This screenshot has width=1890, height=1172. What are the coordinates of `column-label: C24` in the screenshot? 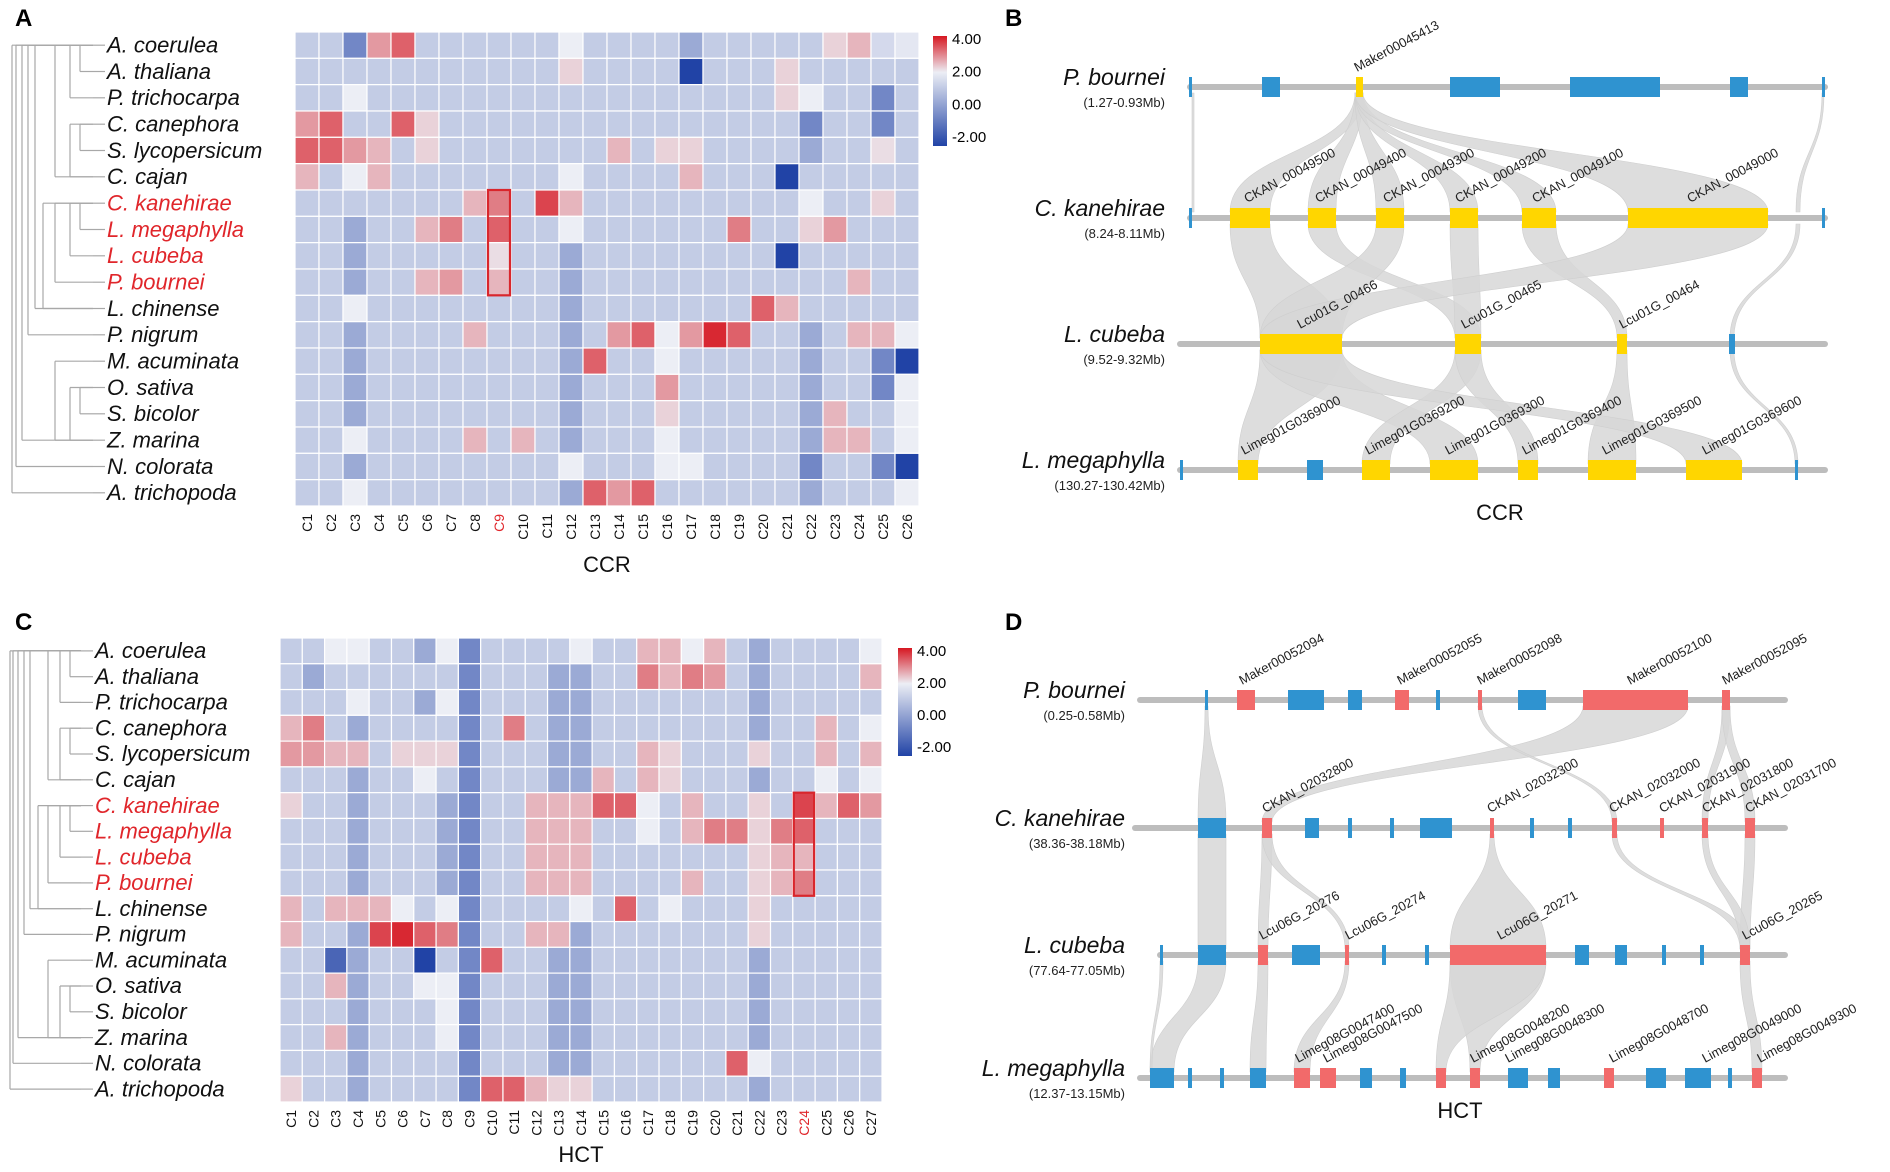 It's located at (859, 527).